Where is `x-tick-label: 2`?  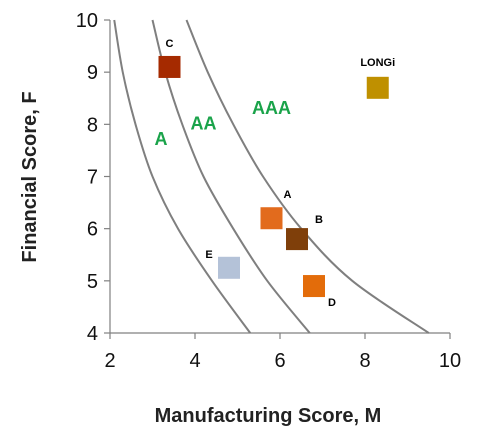
x-tick-label: 2 is located at coordinates (109, 361).